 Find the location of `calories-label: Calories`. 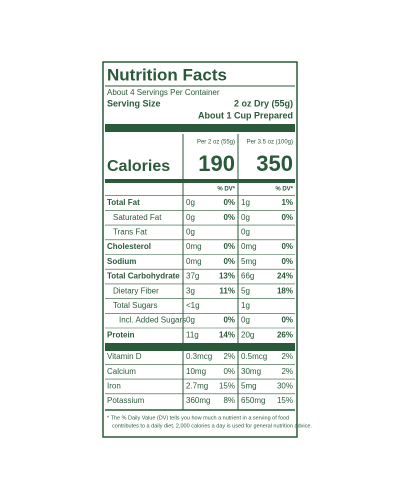

calories-label: Calories is located at coordinates (138, 166).